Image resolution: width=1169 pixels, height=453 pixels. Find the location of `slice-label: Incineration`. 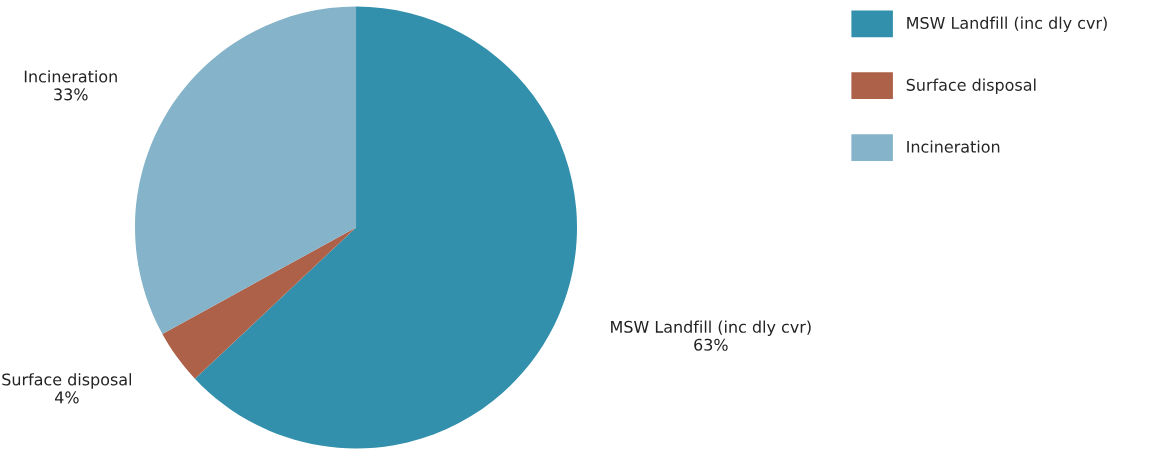

slice-label: Incineration is located at coordinates (70, 76).